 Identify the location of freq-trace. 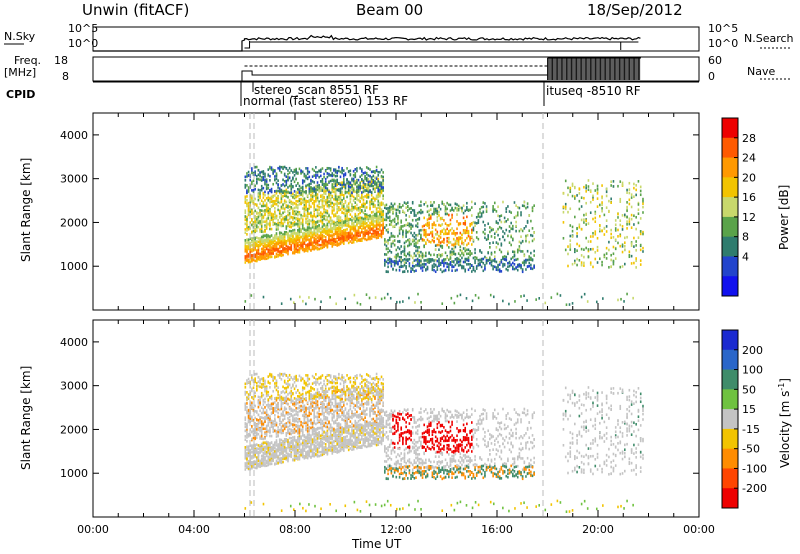
(320, 76).